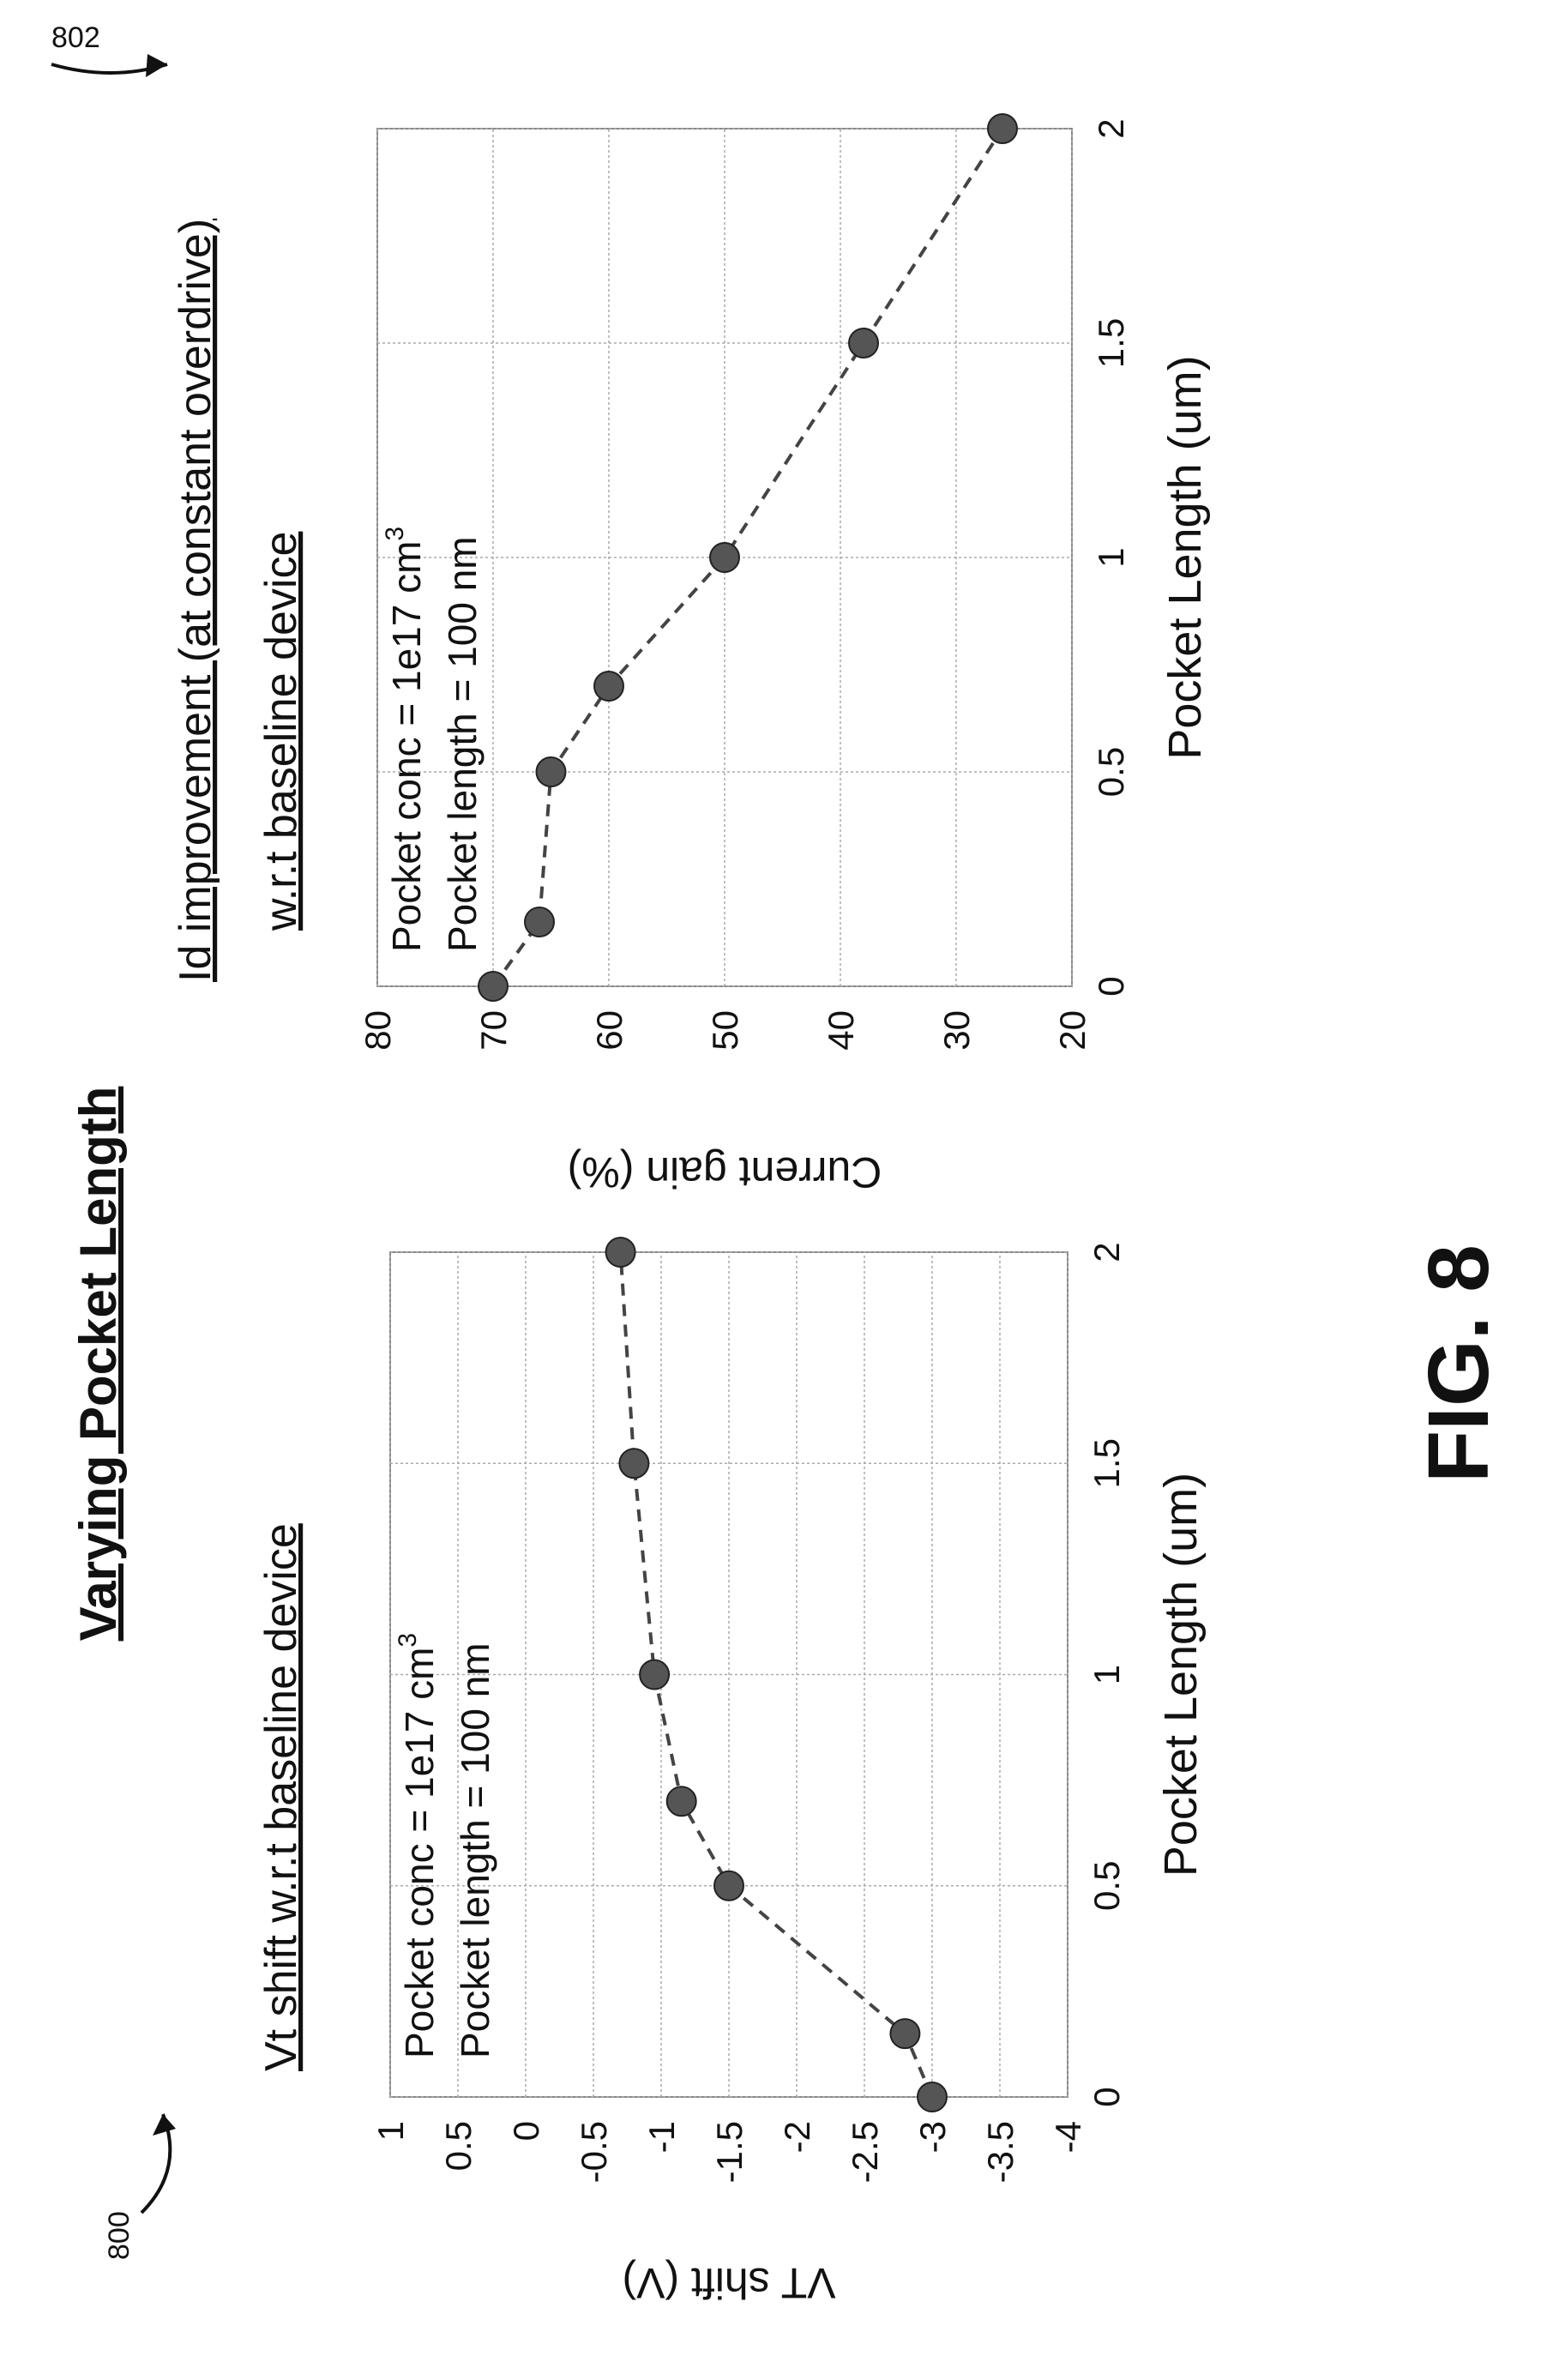  I want to click on y-tick-label: 30, so click(957, 1030).